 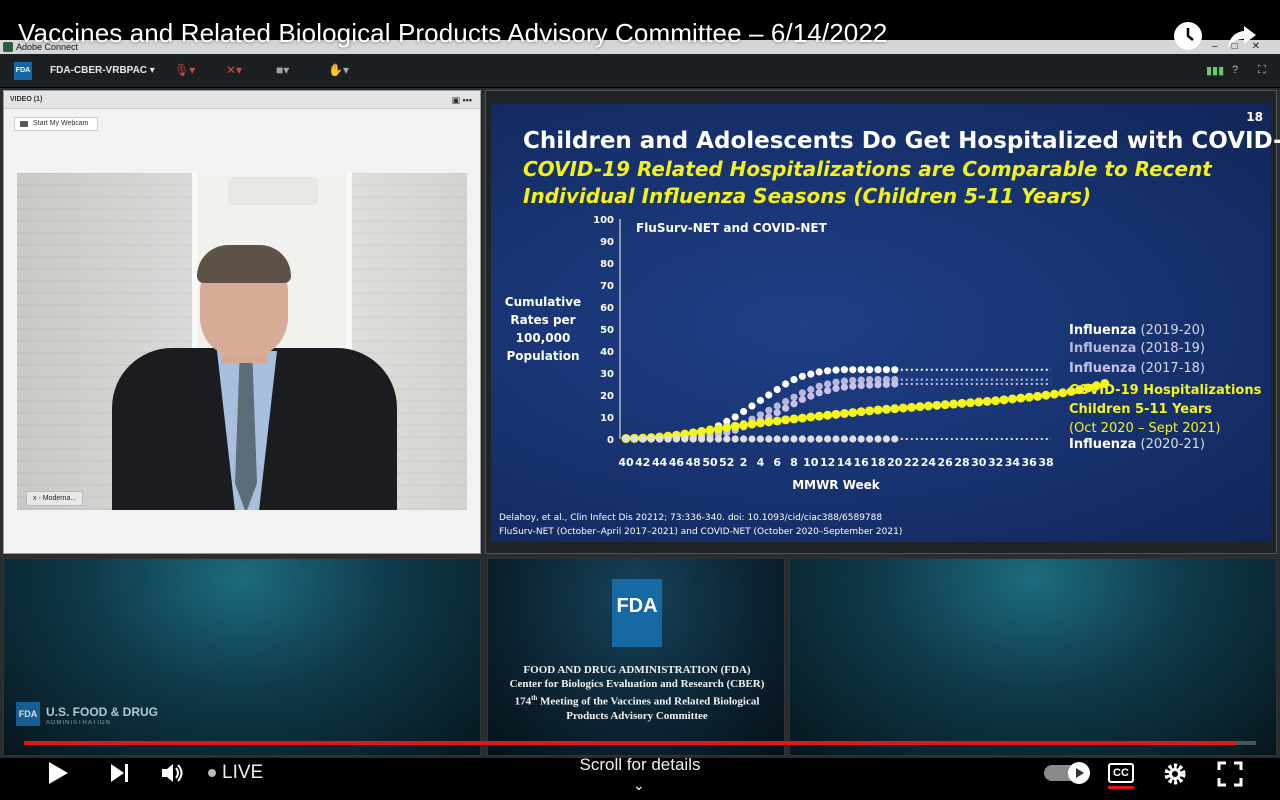 What do you see at coordinates (234, 70) in the screenshot?
I see `speaker-muted-icon: ✕▾` at bounding box center [234, 70].